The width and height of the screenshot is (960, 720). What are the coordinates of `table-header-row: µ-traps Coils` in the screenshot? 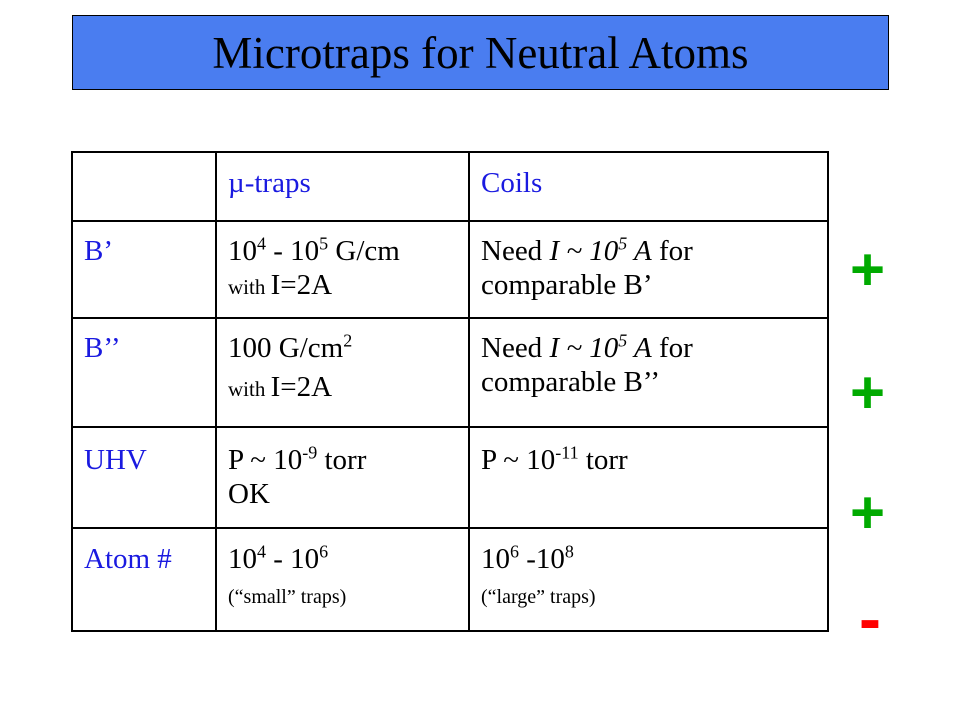 It's located at (450, 186).